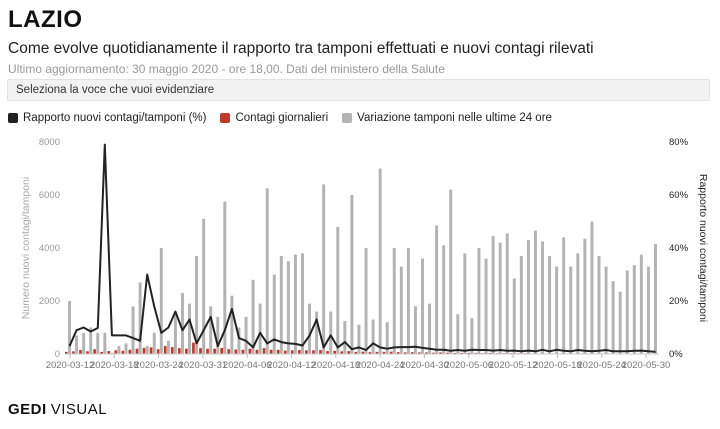 Image resolution: width=720 pixels, height=429 pixels. I want to click on legend-item-tests: Variazione tamponi nelle ultime 24 ore, so click(447, 118).